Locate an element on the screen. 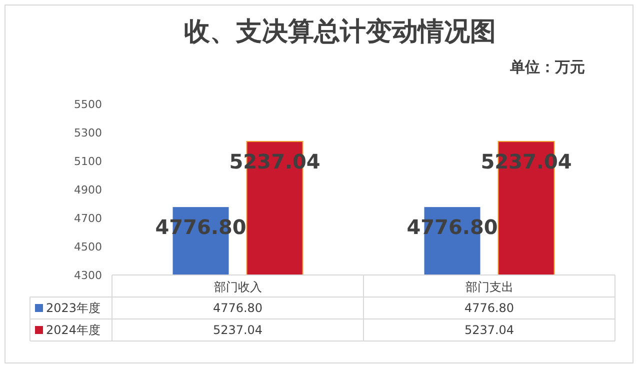 The height and width of the screenshot is (371, 640). legend-label: 2024年度 is located at coordinates (73, 330).